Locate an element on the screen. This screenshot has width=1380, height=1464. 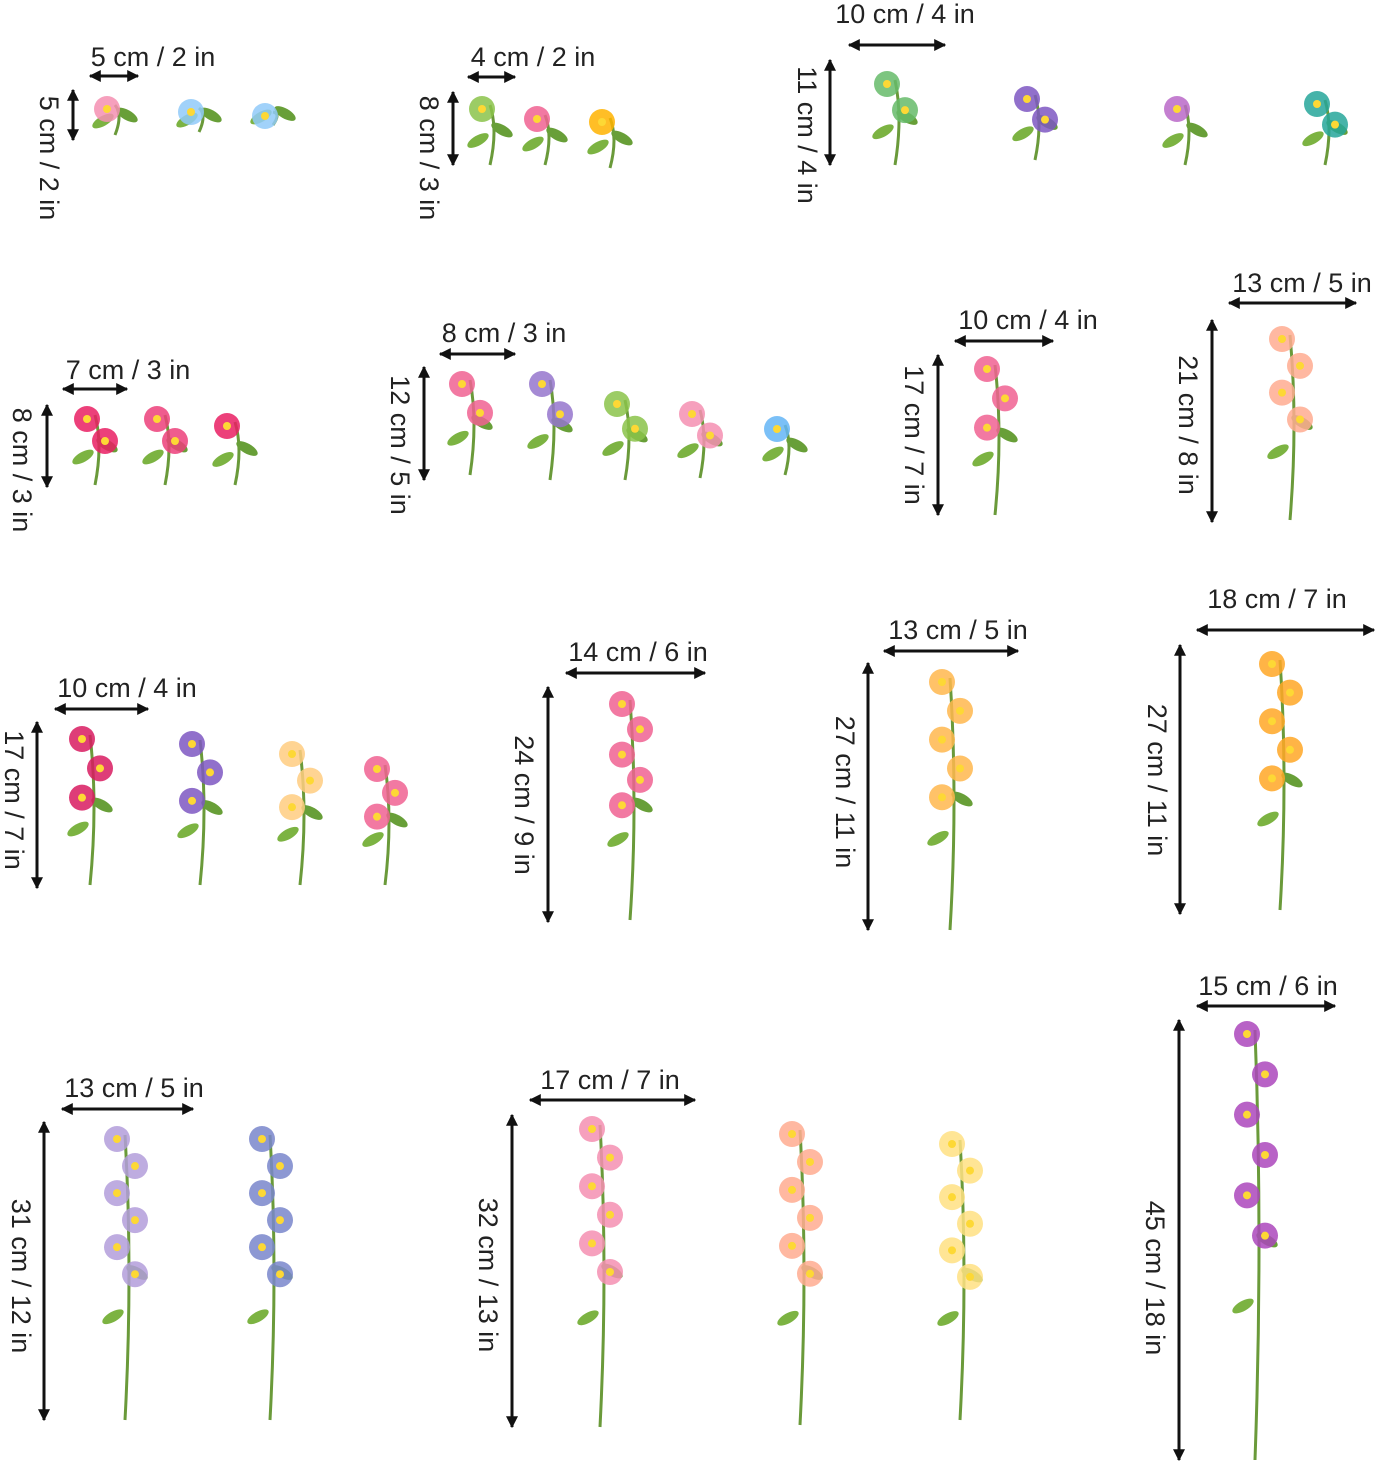
width-label: 4 cm / 2 in is located at coordinates (533, 57).